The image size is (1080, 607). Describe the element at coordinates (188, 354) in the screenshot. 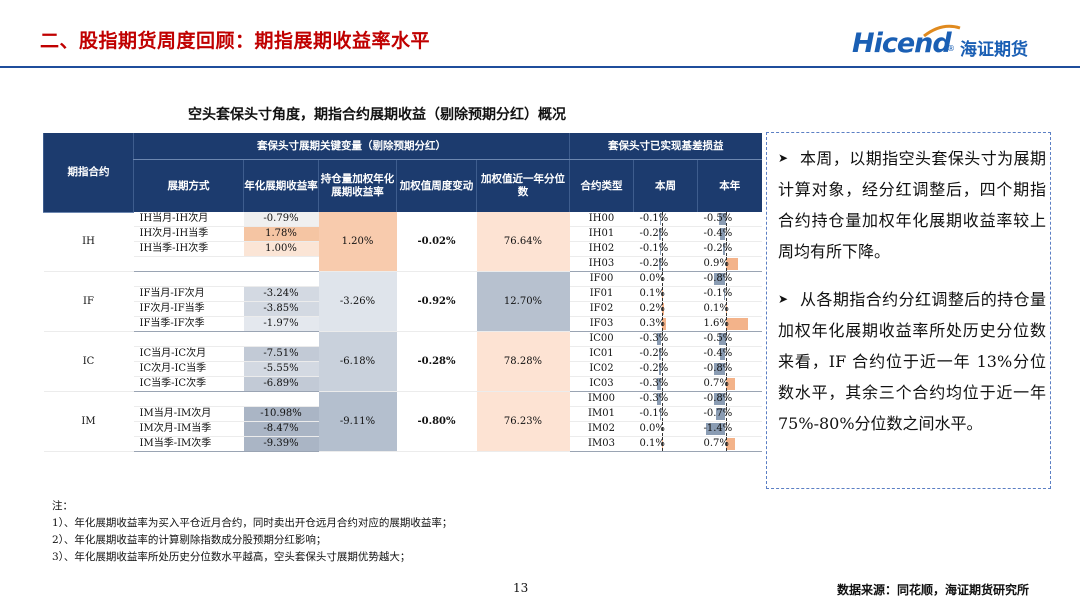

I see `rollover-method: IC当月-IC次月` at that location.